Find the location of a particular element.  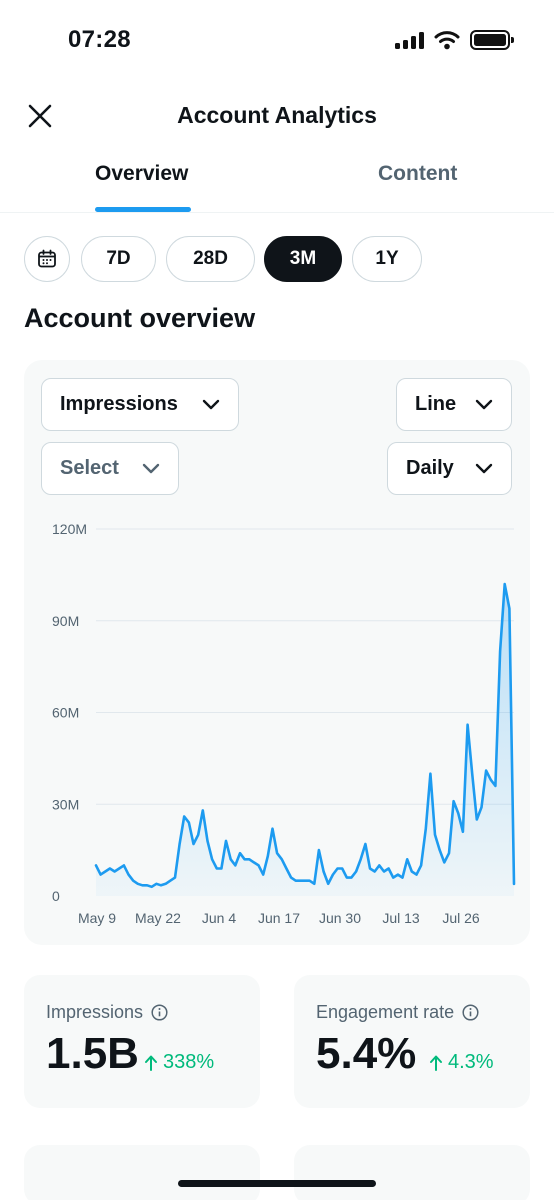

x-axis-tick-label: Jul 26 is located at coordinates (461, 918).